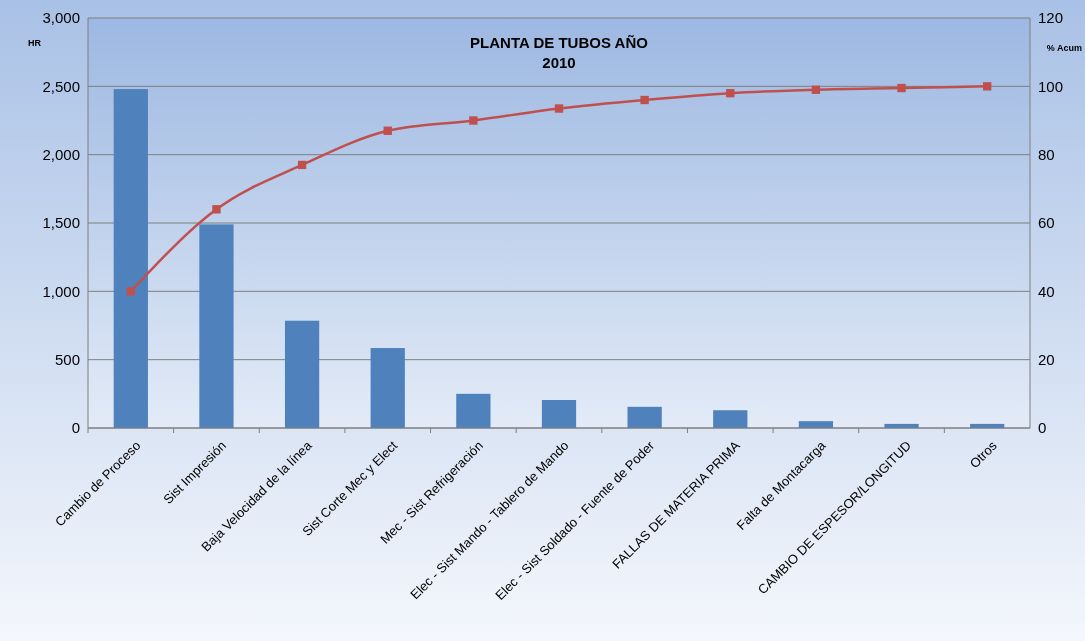 The image size is (1085, 641). What do you see at coordinates (559, 52) in the screenshot?
I see `text: PLANTA DE TUBOS AÑO 2010` at bounding box center [559, 52].